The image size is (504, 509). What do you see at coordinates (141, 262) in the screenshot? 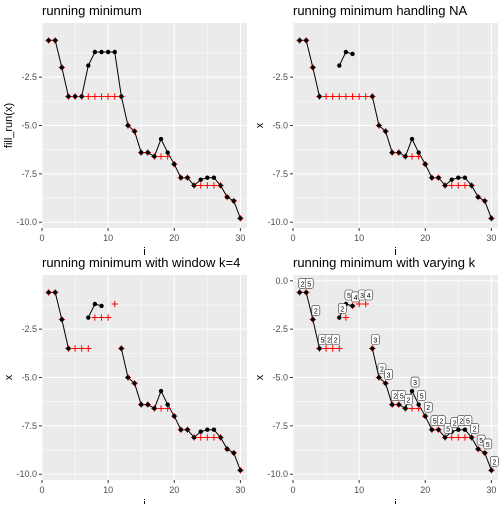
I see `chart-title: running minimum with window k=4` at bounding box center [141, 262].